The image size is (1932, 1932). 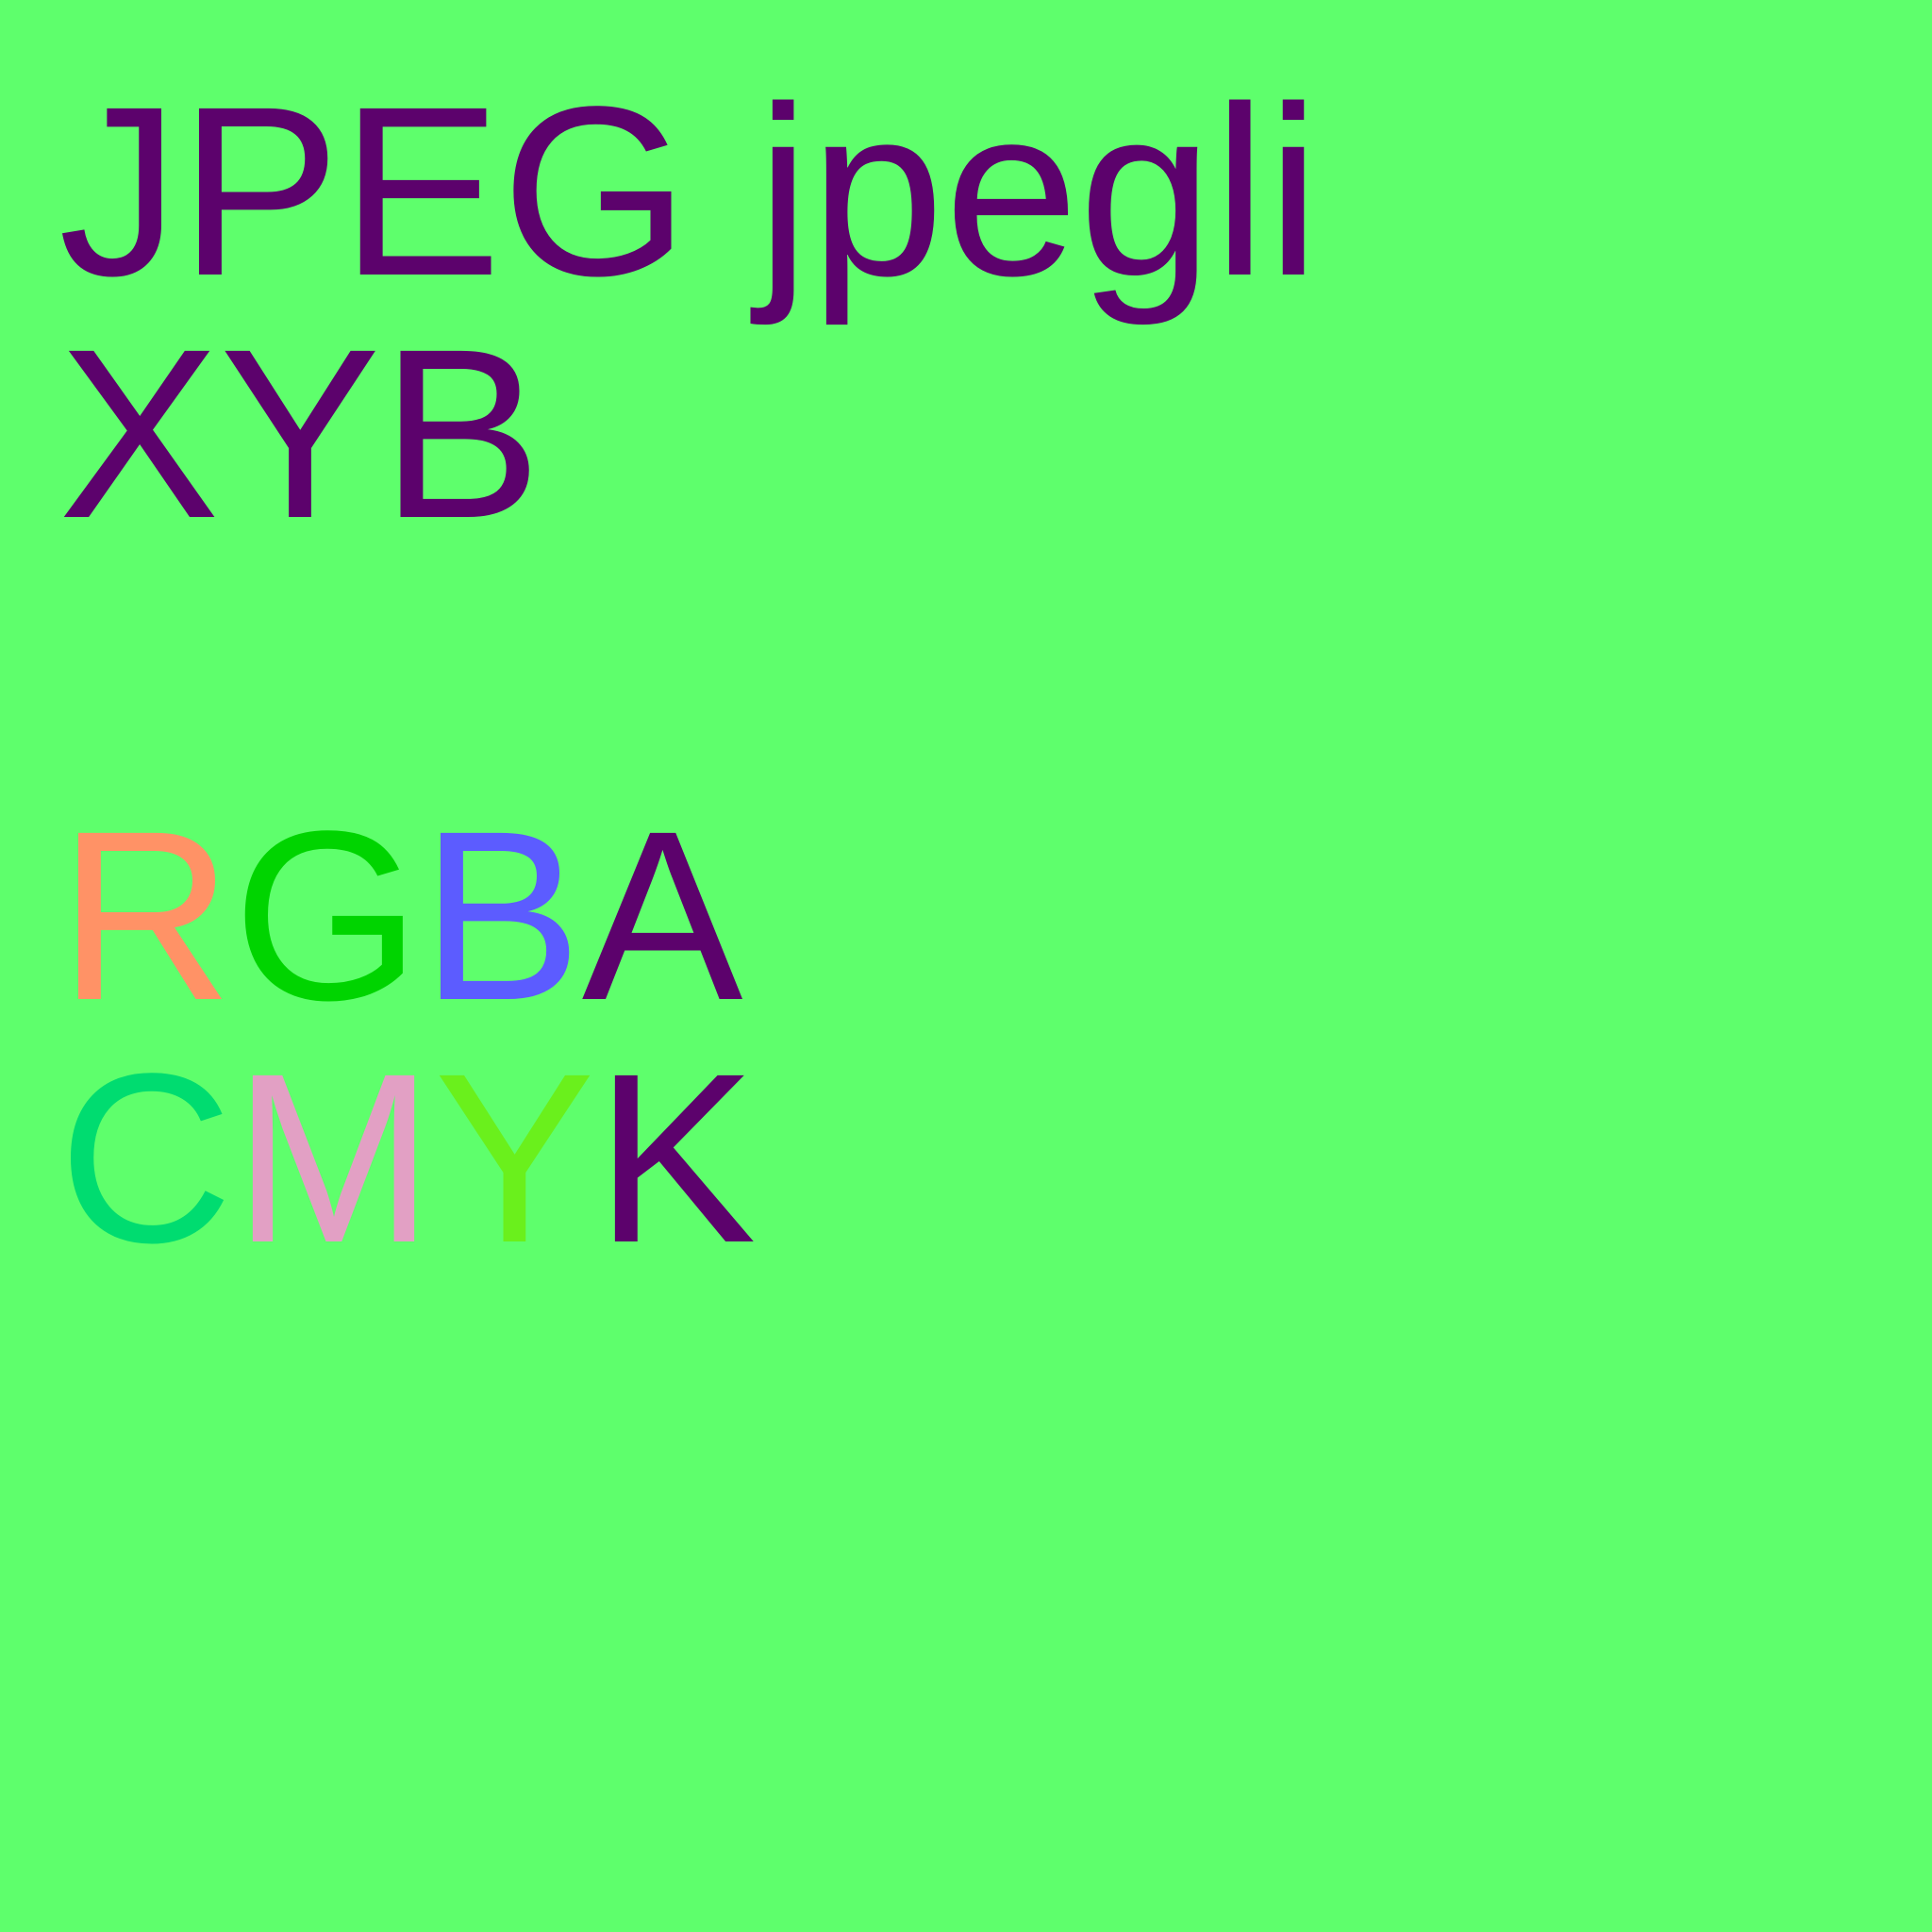 I want to click on letter-b: B, so click(x=461, y=434).